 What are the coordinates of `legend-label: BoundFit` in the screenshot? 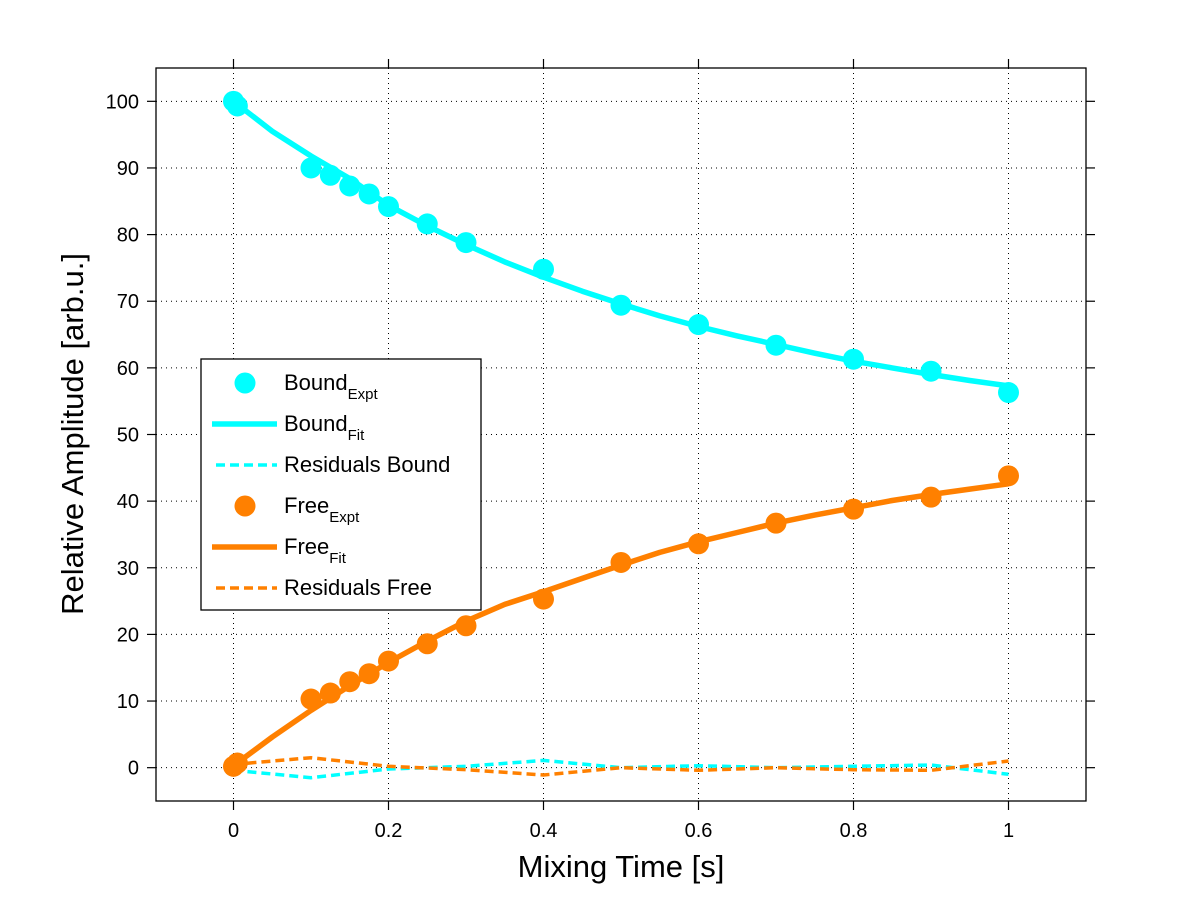 It's located at (324, 427).